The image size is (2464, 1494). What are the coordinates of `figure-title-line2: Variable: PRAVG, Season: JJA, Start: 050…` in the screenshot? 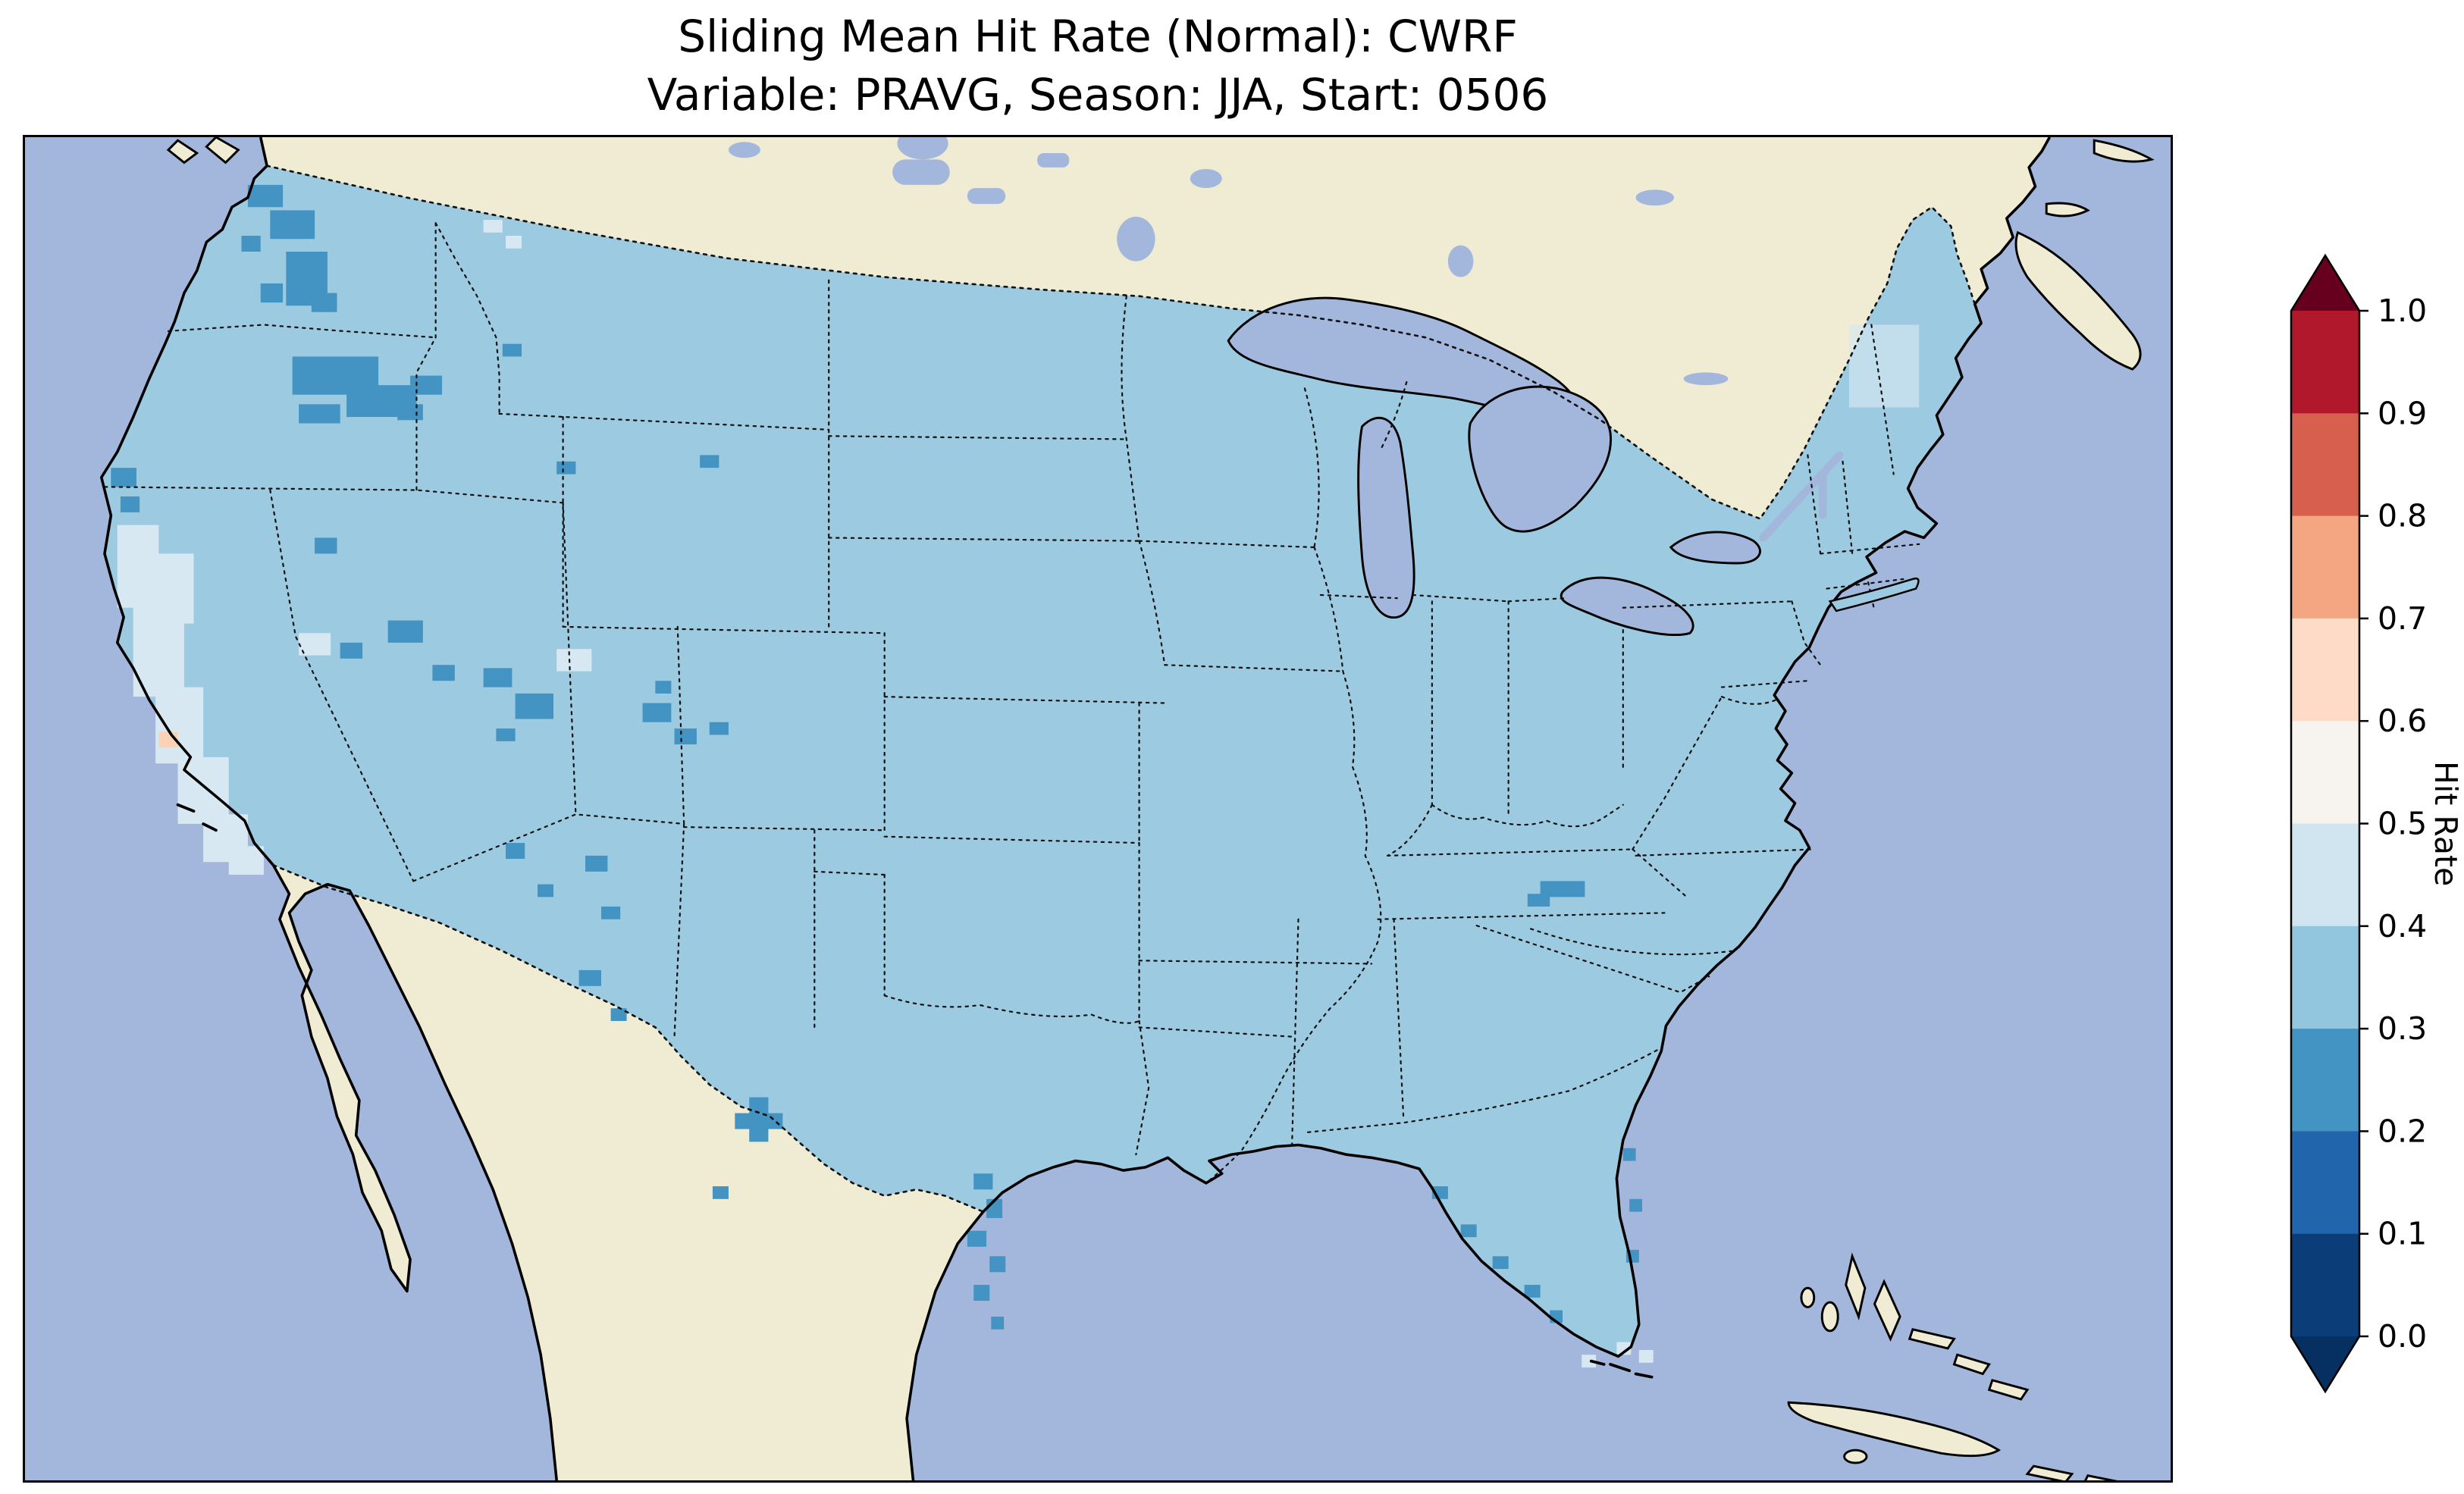 It's located at (1098, 94).